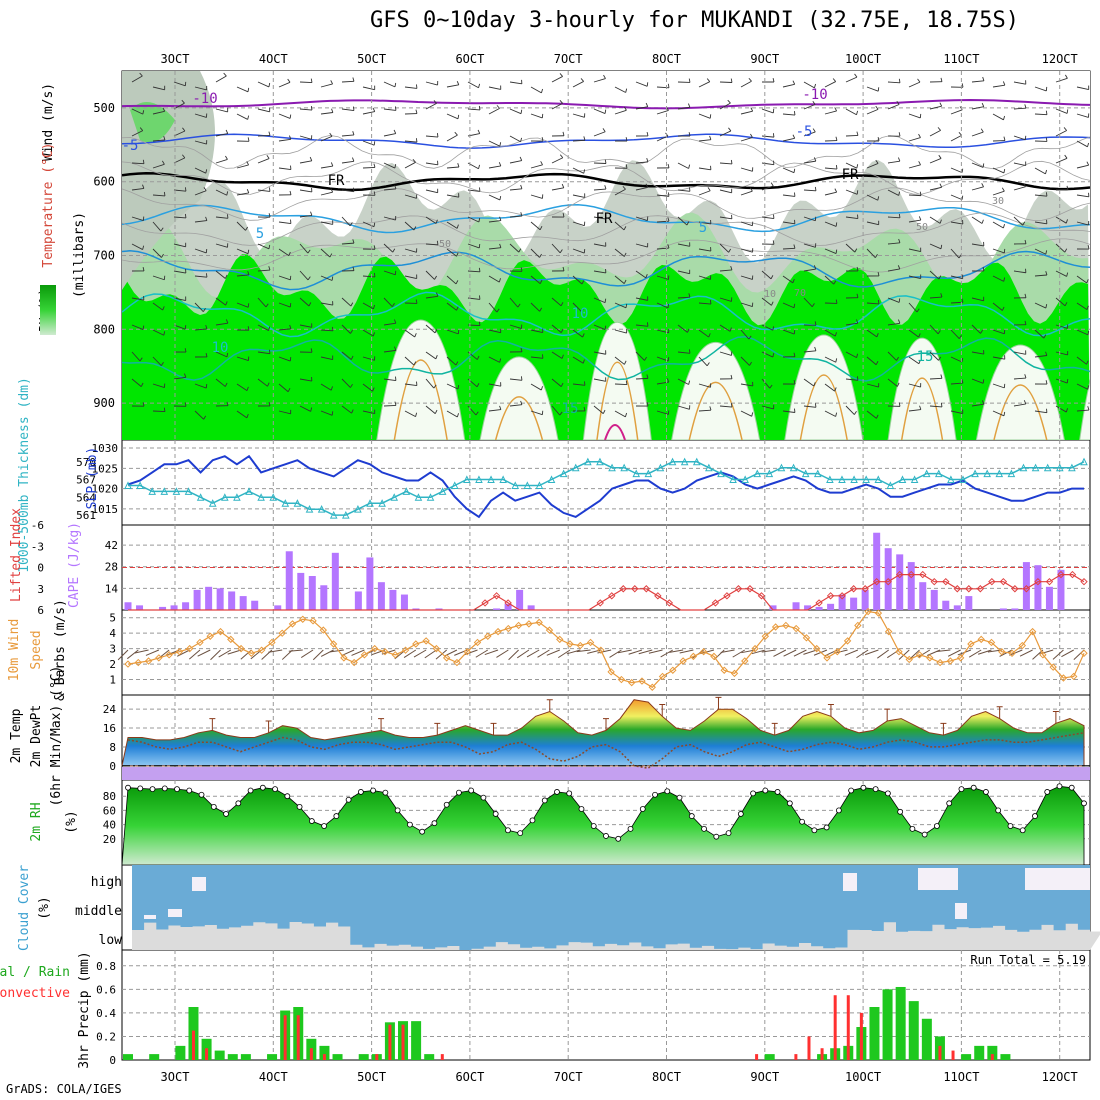  Describe the element at coordinates (105, 509) in the screenshot. I see `slp-tick: 1015` at that location.